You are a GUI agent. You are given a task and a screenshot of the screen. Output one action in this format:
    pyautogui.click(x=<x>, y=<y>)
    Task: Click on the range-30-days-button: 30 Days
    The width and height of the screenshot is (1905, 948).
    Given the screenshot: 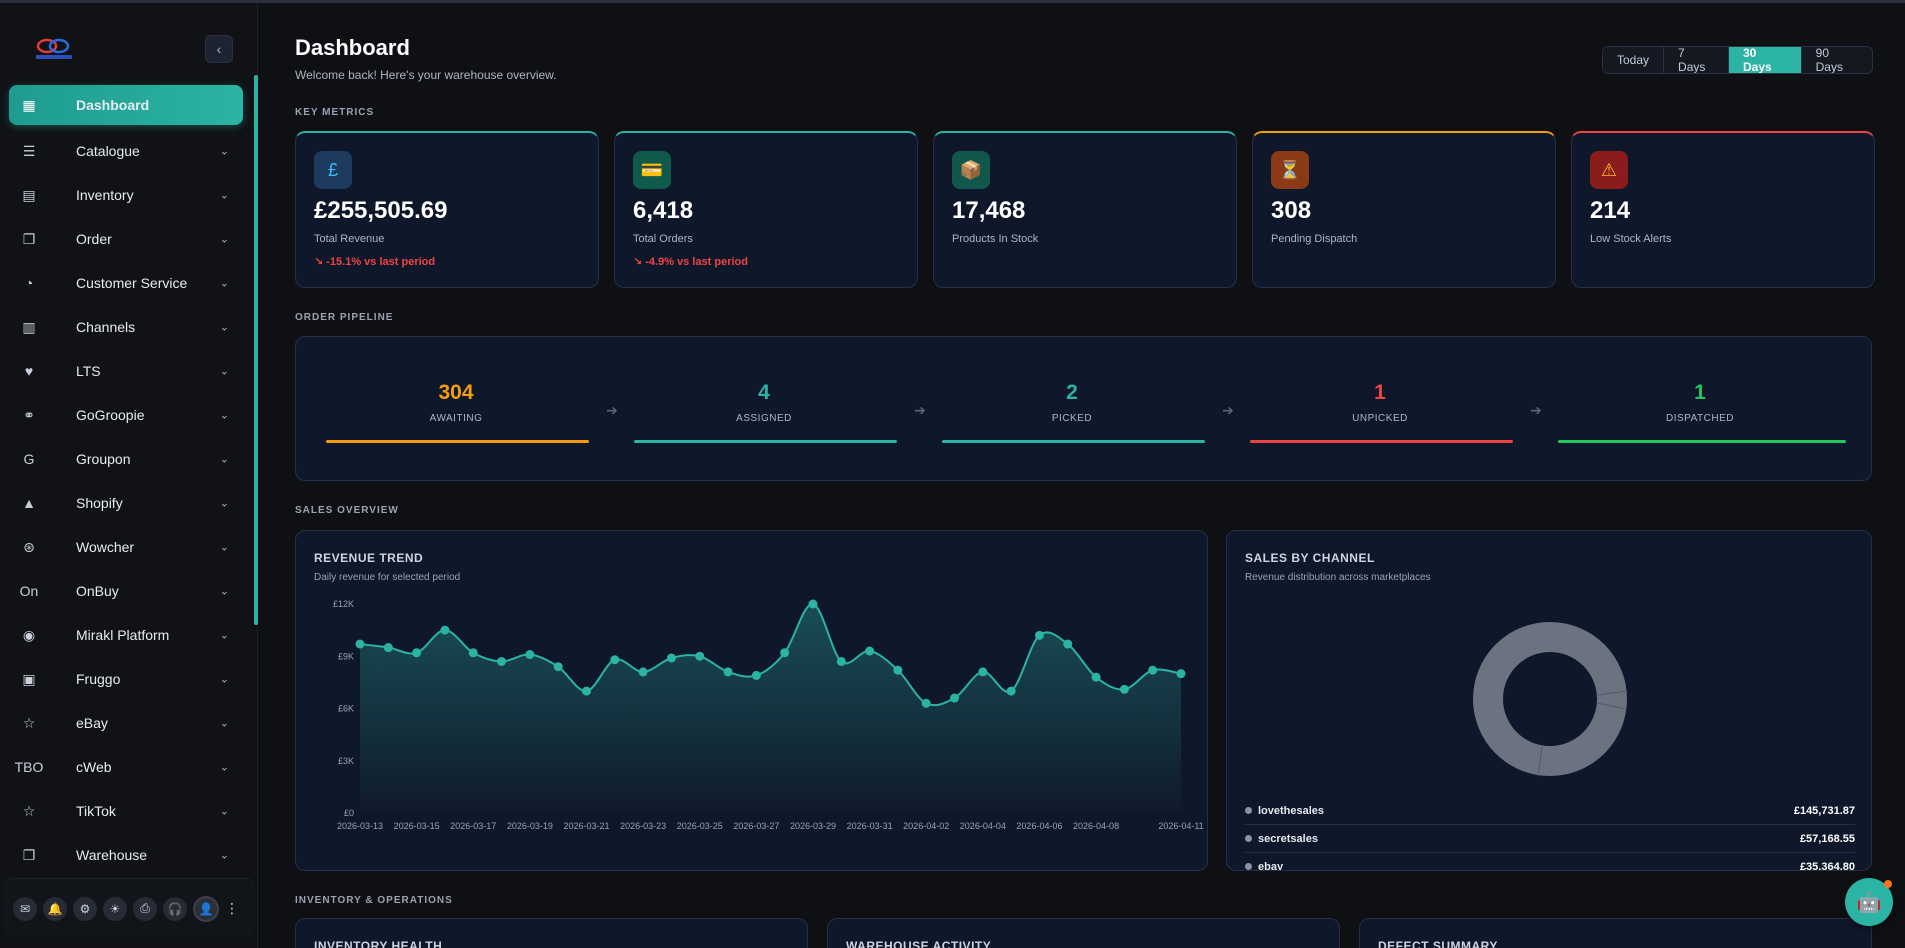 What is the action you would take?
    pyautogui.click(x=1765, y=60)
    